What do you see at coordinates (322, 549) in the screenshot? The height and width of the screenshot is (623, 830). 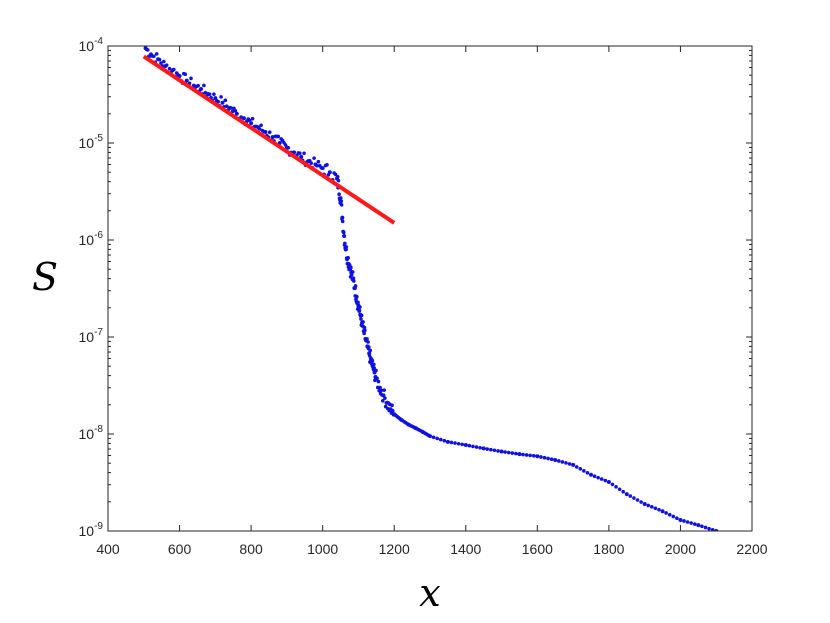 I see `x-tick-label: 1000` at bounding box center [322, 549].